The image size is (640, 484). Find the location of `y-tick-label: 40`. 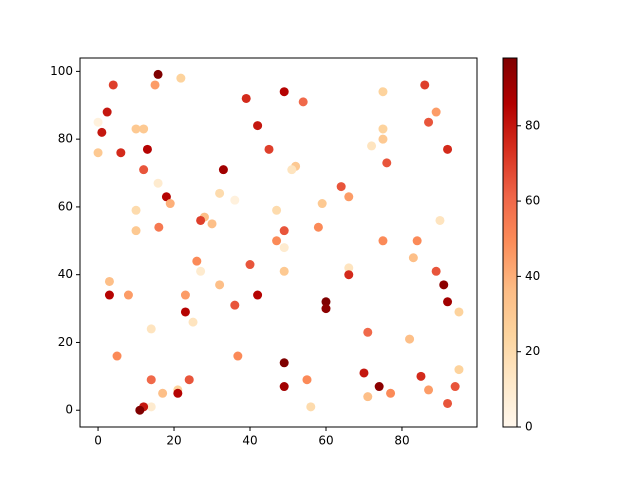

y-tick-label: 40 is located at coordinates (65, 274).